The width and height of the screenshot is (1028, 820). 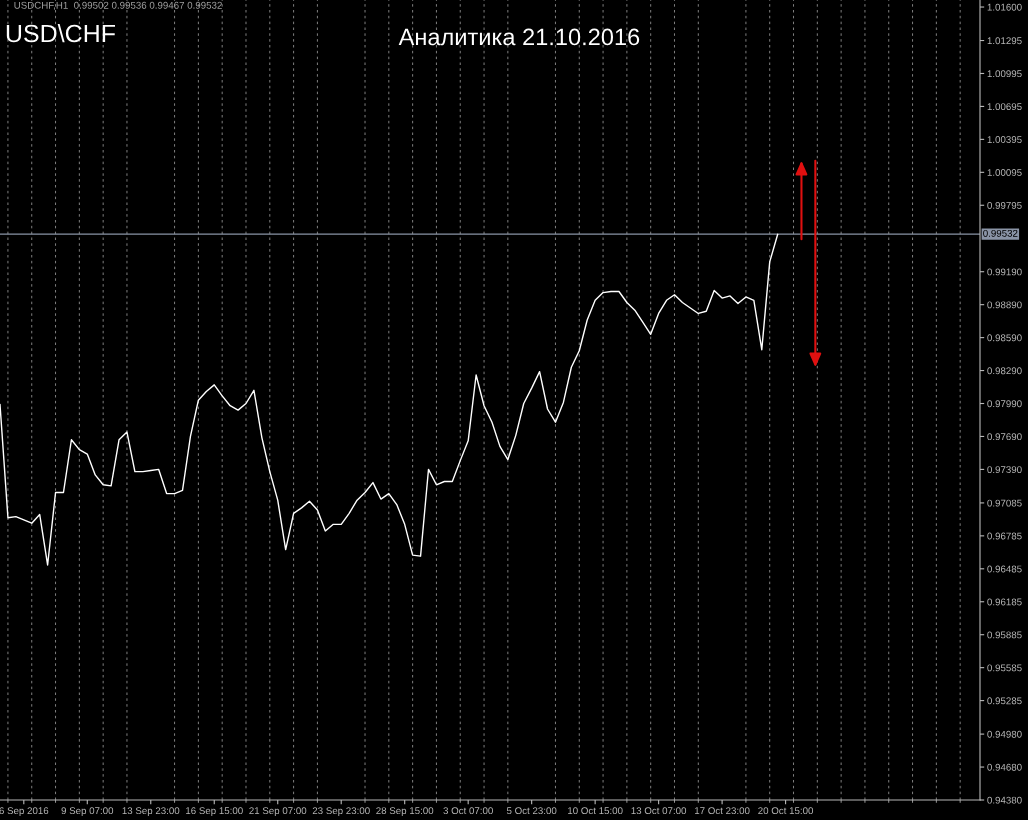 I want to click on y-tick-label: 1.00995, so click(x=1004, y=74).